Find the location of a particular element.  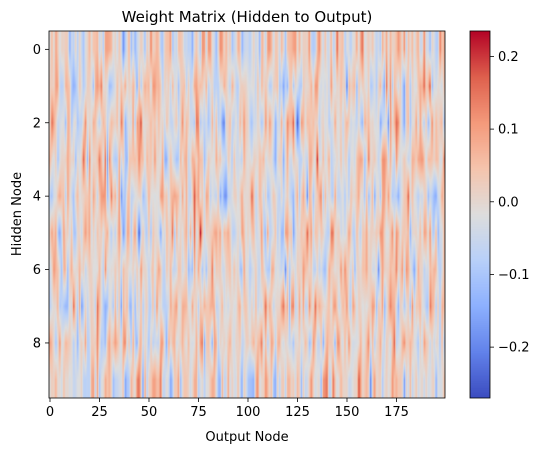

colorbar-gradient is located at coordinates (480, 214).